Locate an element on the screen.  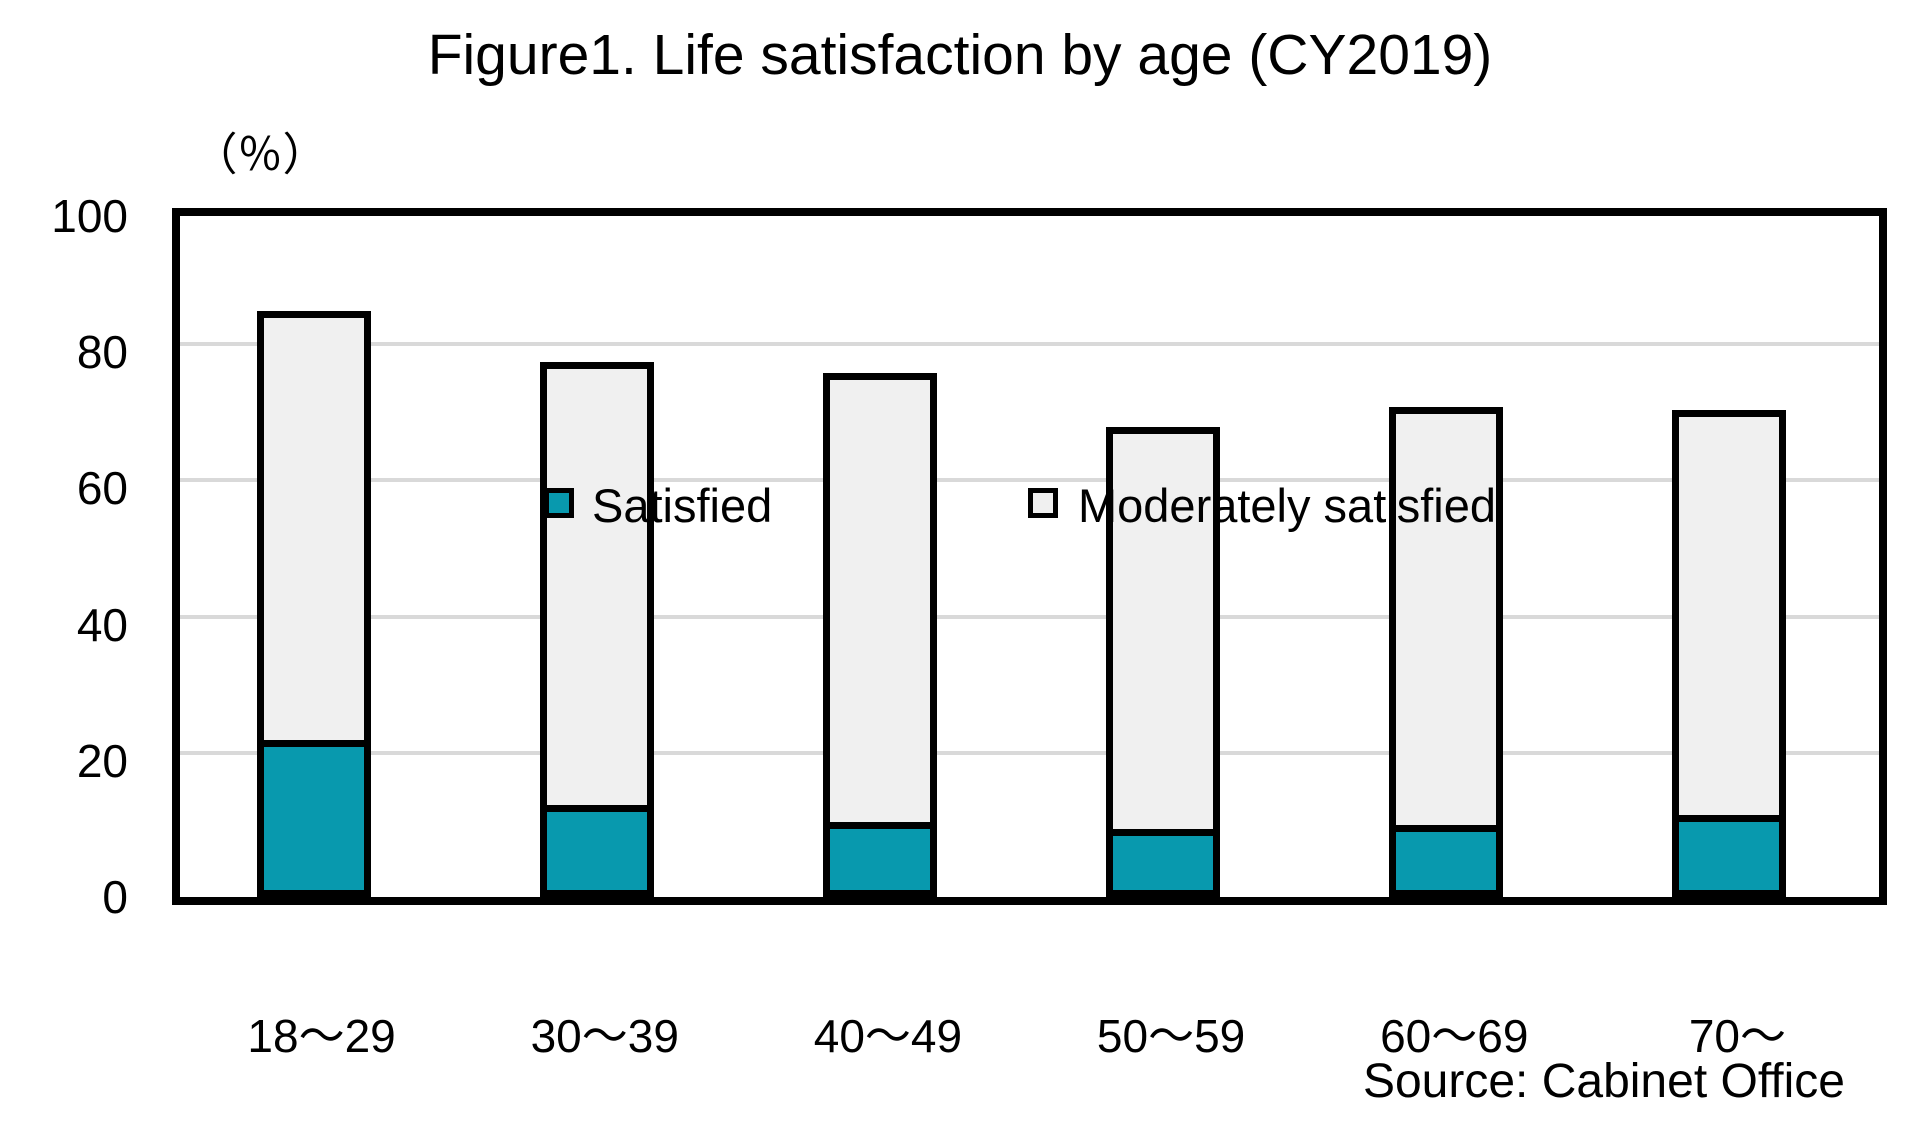
y-tick-label-80: 80 is located at coordinates (102, 352).